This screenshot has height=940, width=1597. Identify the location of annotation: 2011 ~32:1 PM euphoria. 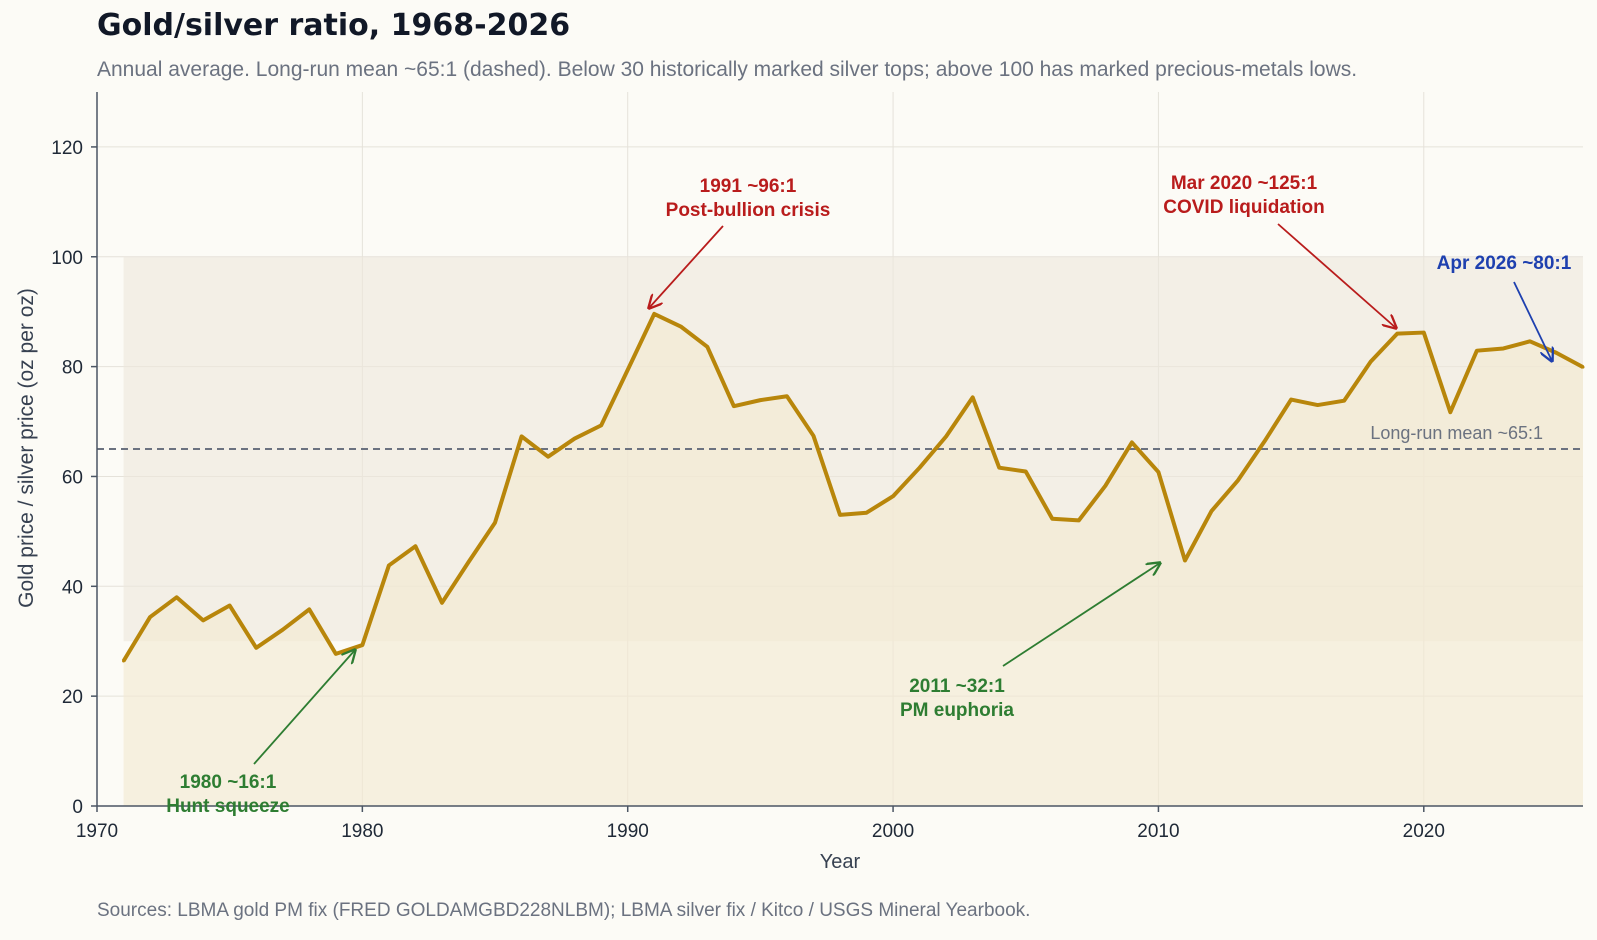
(1030, 642).